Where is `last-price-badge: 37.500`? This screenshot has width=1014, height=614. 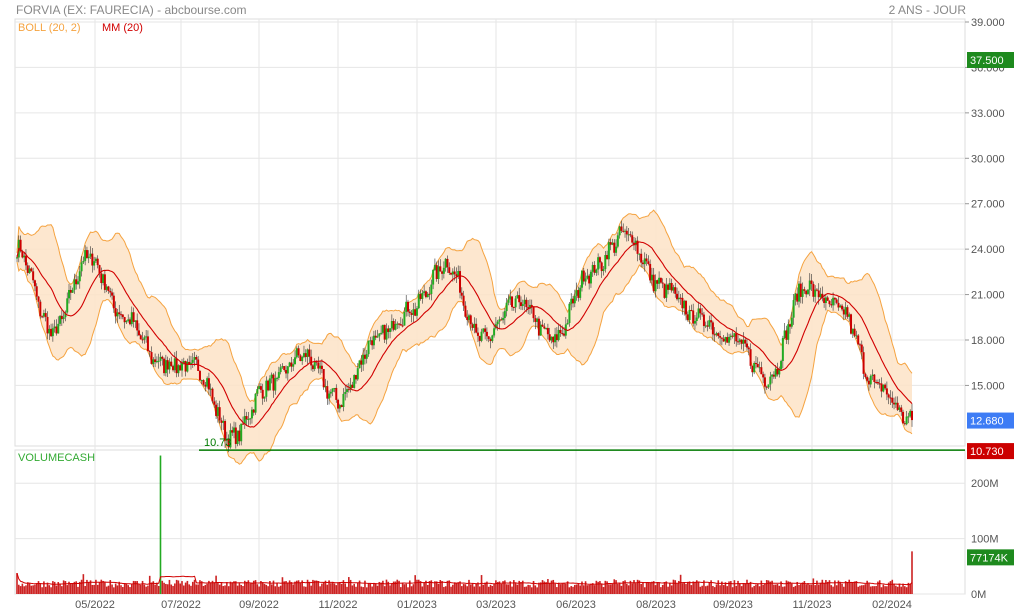
last-price-badge: 37.500 is located at coordinates (987, 61).